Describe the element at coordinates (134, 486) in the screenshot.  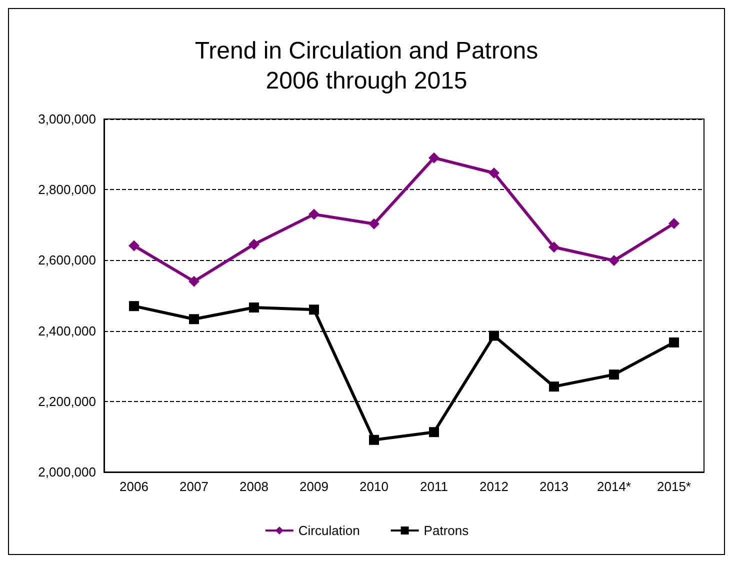
I see `x-tick-label: 2006` at that location.